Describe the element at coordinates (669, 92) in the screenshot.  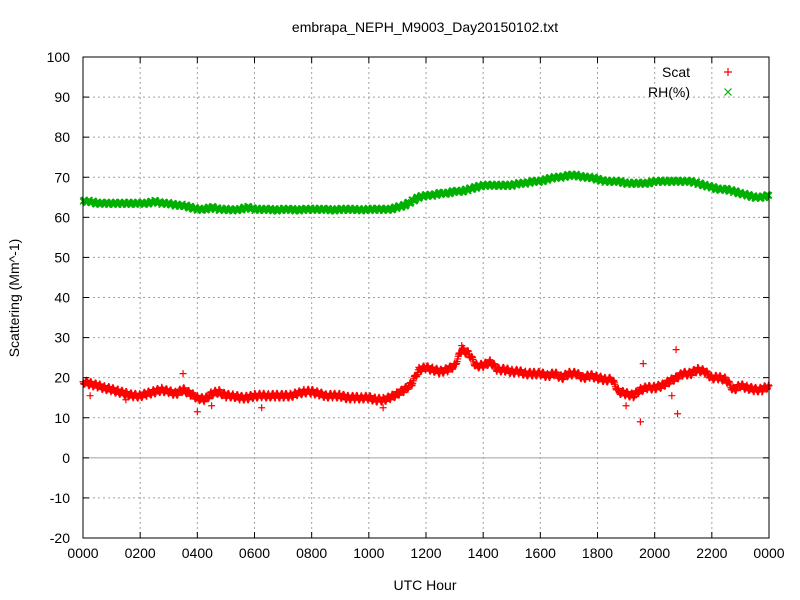
I see `legend-label: RH(%)` at that location.